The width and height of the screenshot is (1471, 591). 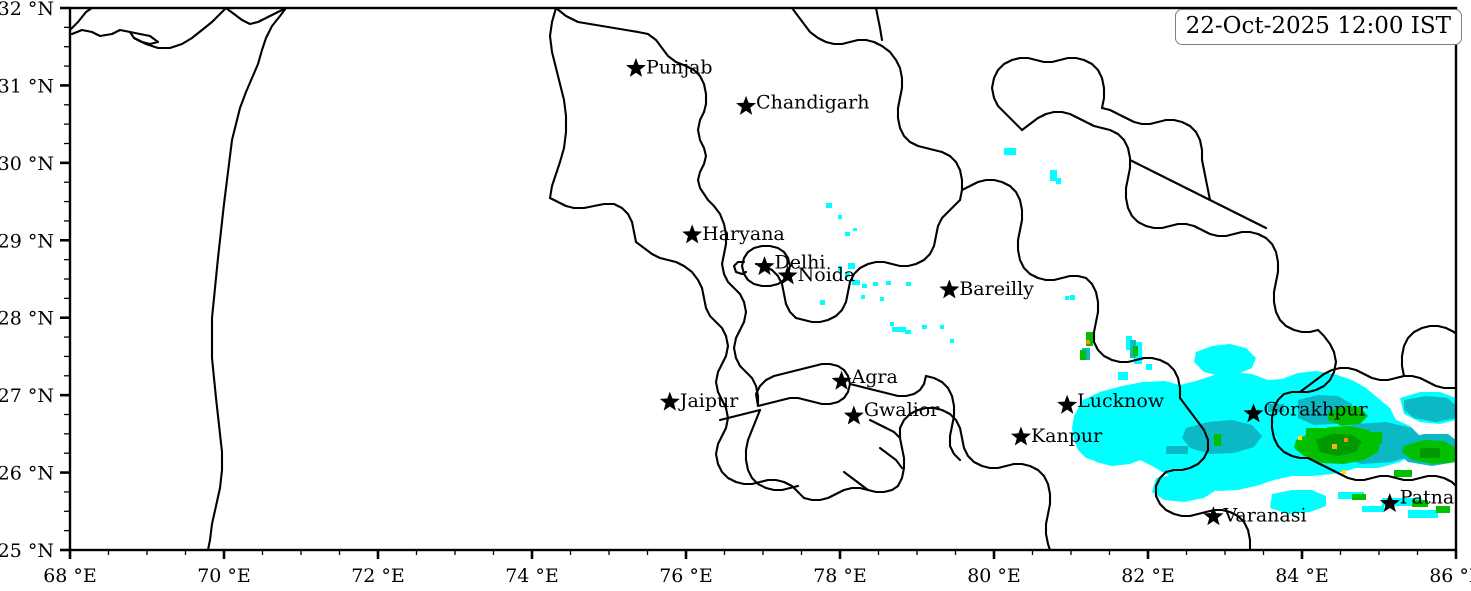 I want to click on x-axis-tick-label: 74 °E, so click(x=532, y=576).